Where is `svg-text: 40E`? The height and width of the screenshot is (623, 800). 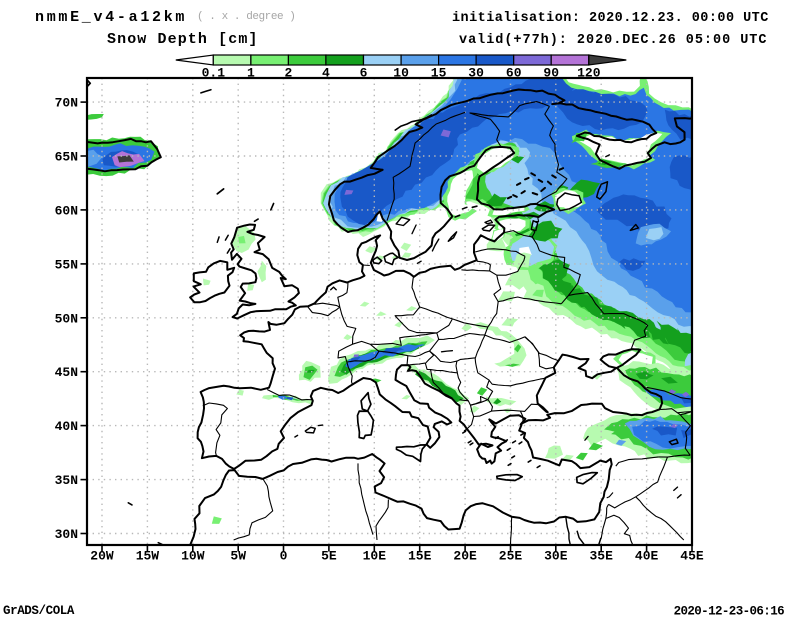
svg-text: 40E is located at coordinates (647, 556).